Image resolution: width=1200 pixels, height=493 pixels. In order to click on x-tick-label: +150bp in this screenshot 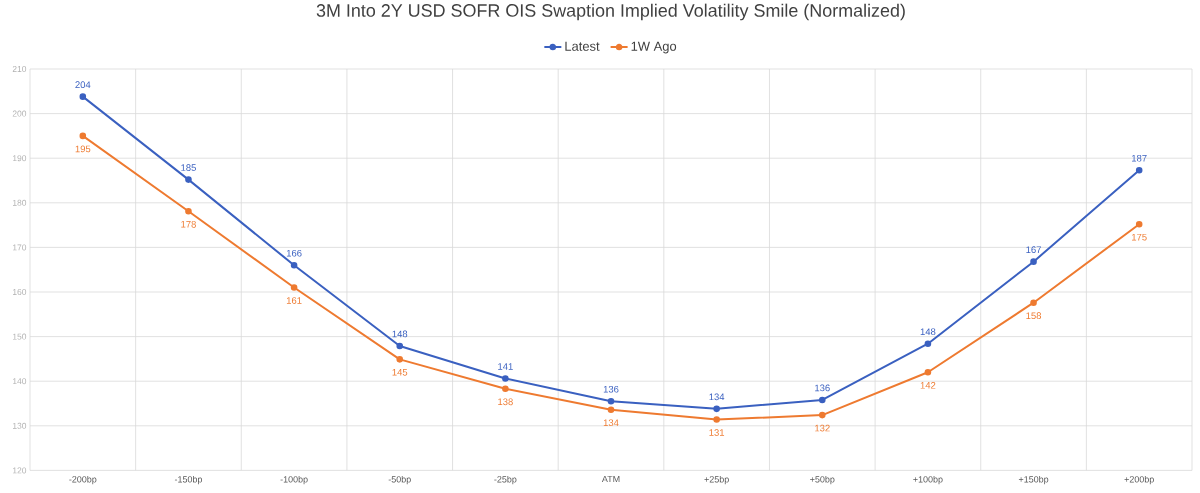, I will do `click(1033, 480)`.